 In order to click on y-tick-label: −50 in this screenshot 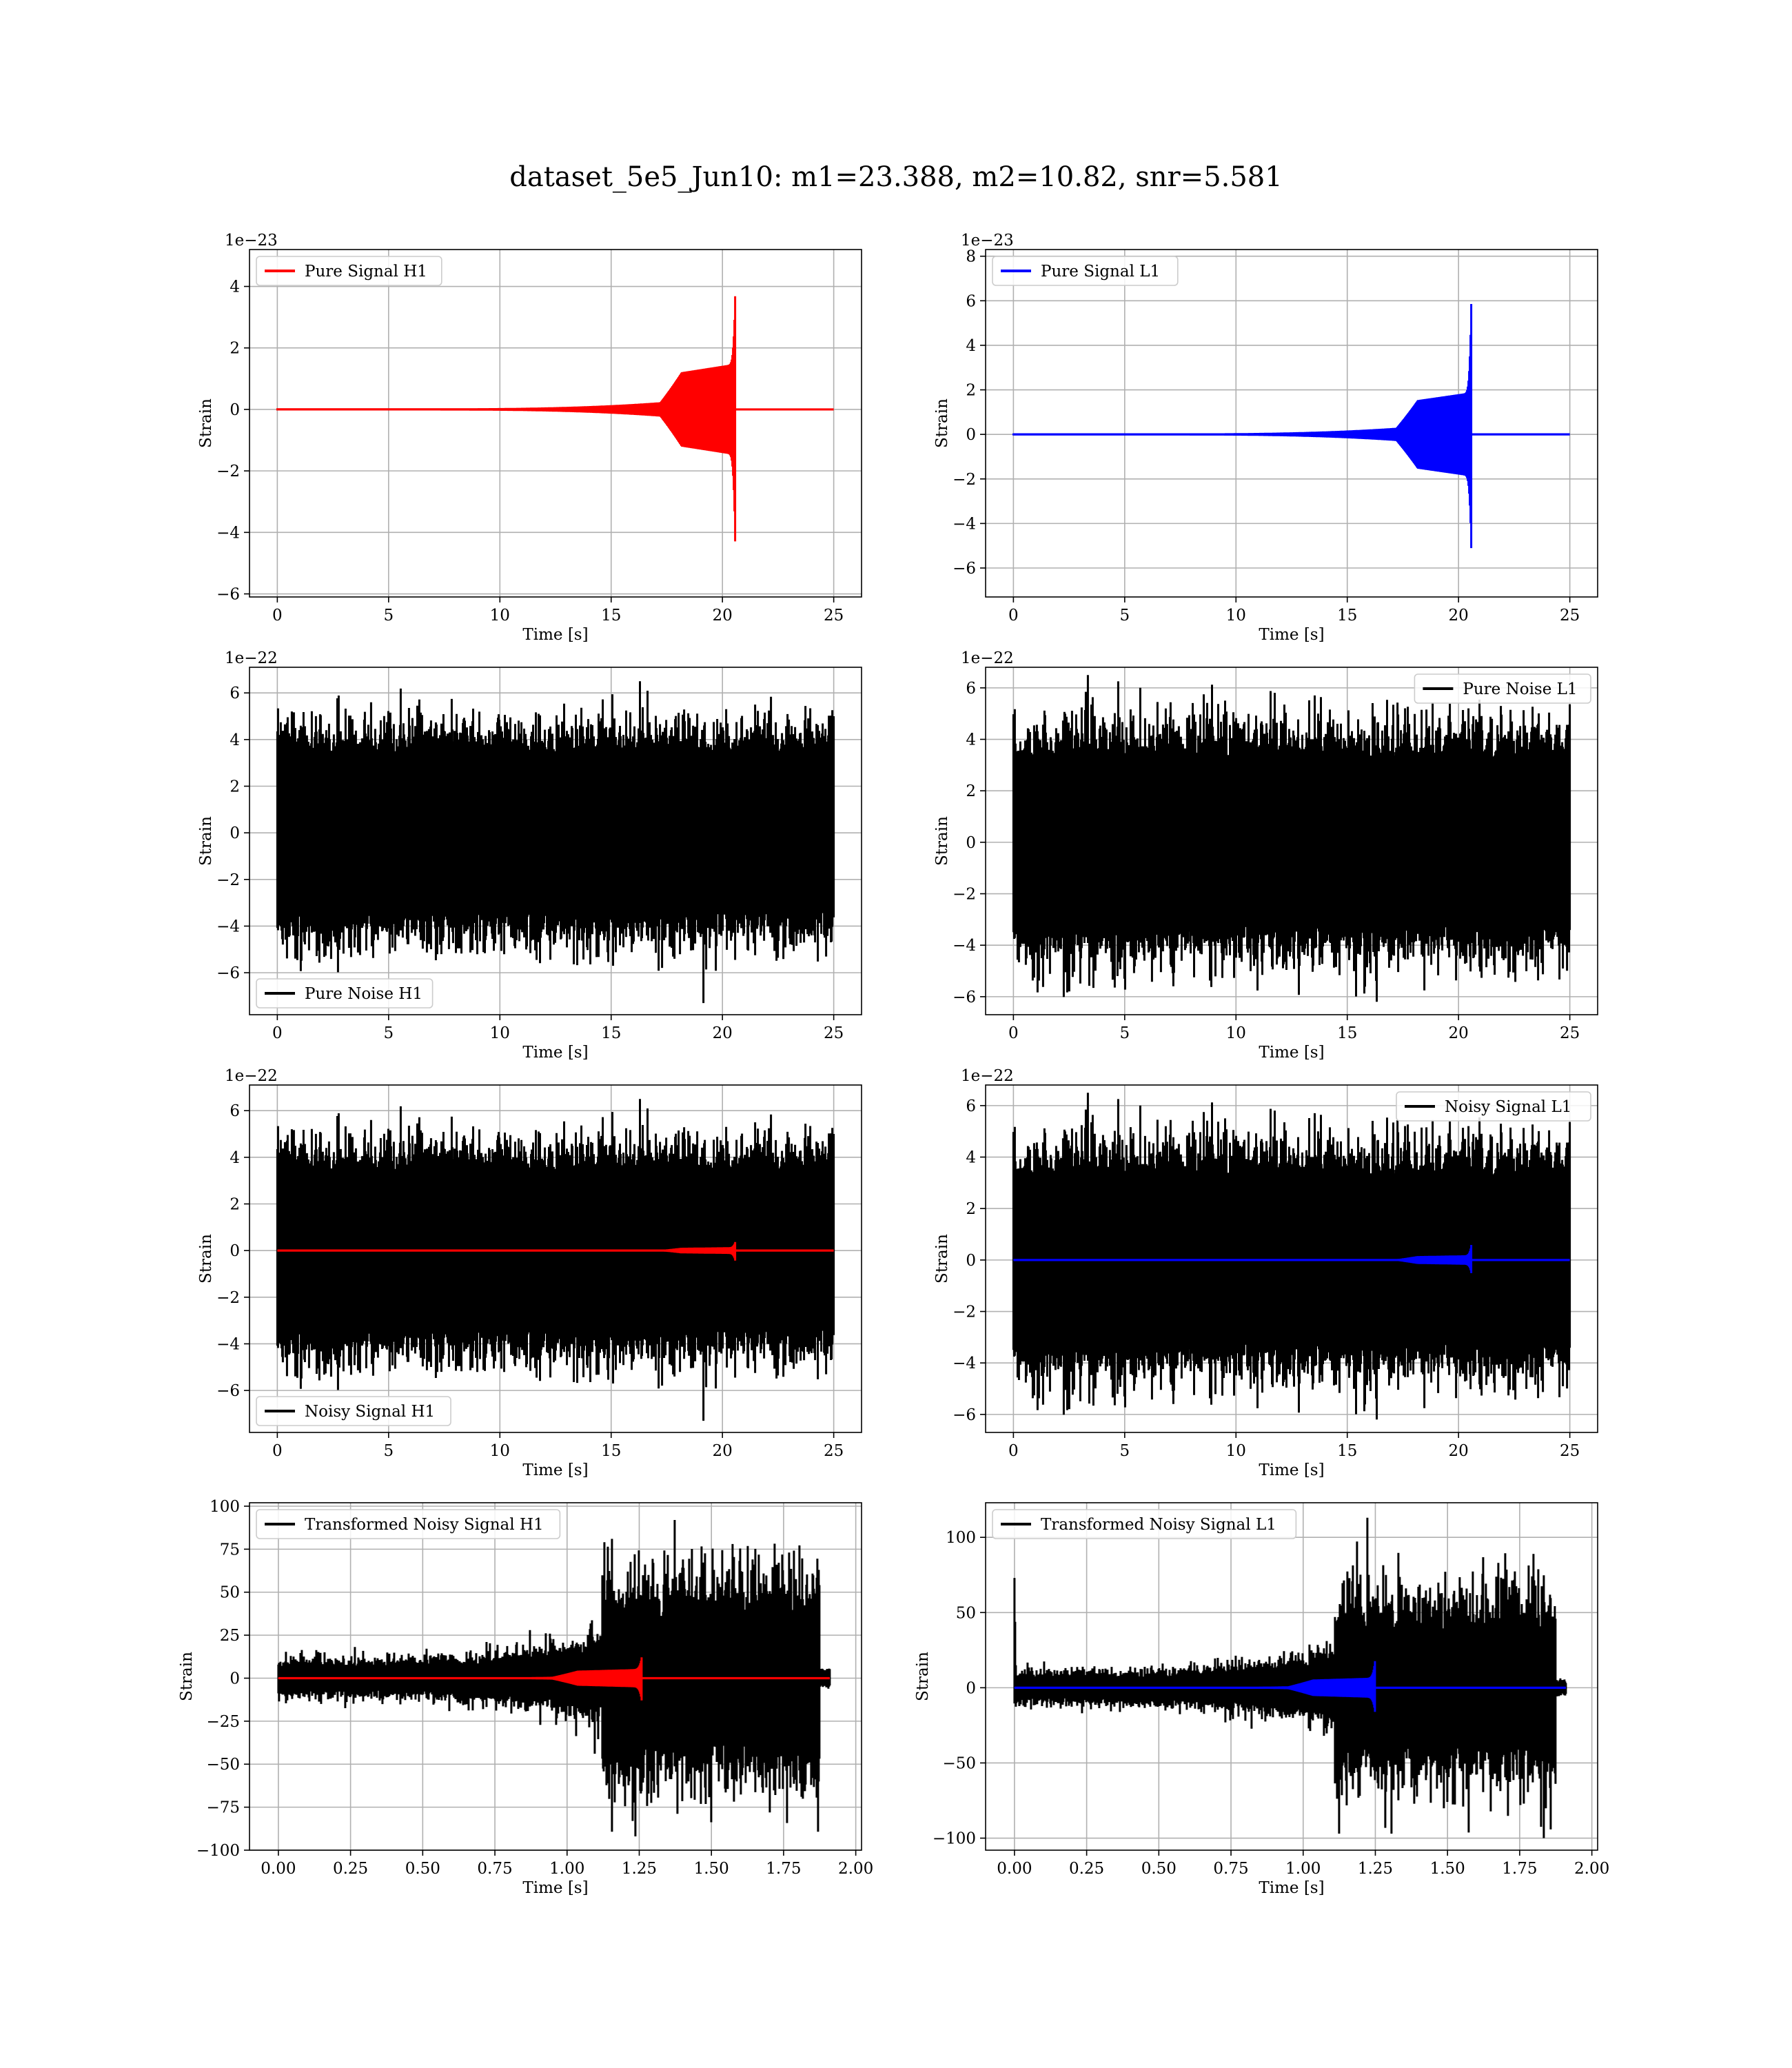, I will do `click(959, 1763)`.